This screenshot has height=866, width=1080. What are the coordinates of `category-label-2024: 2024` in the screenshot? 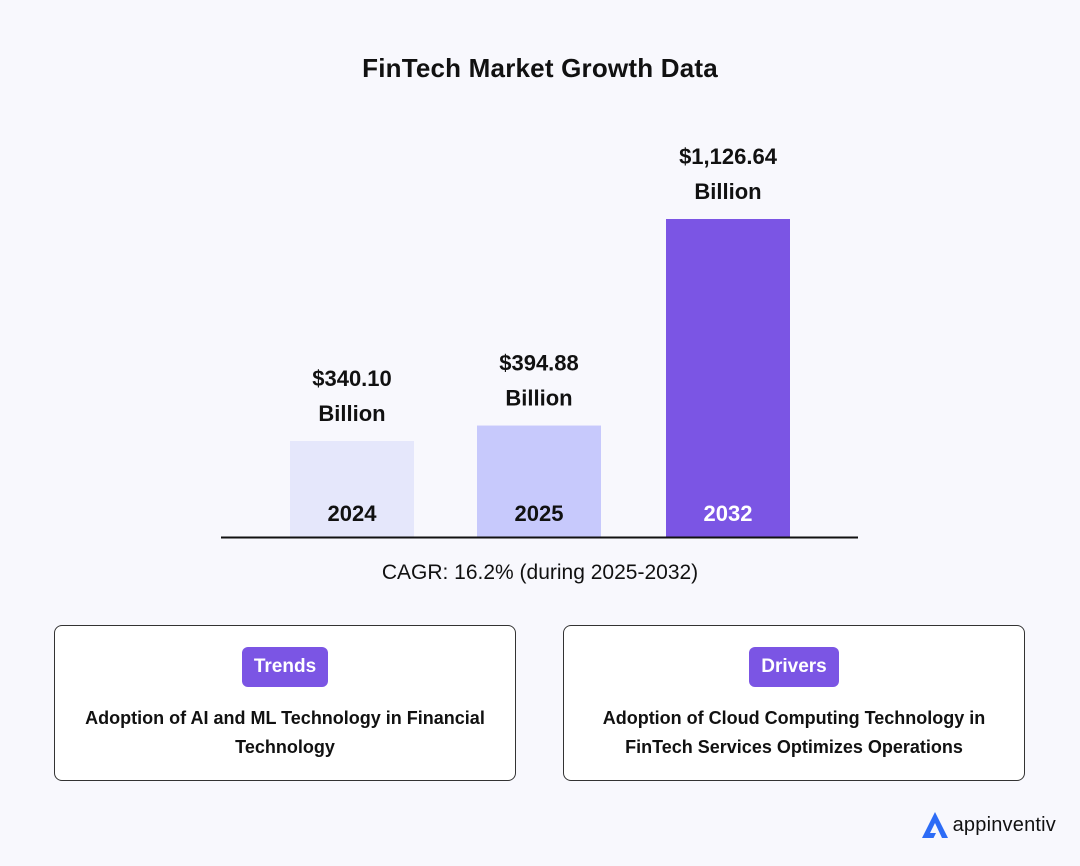 It's located at (353, 513).